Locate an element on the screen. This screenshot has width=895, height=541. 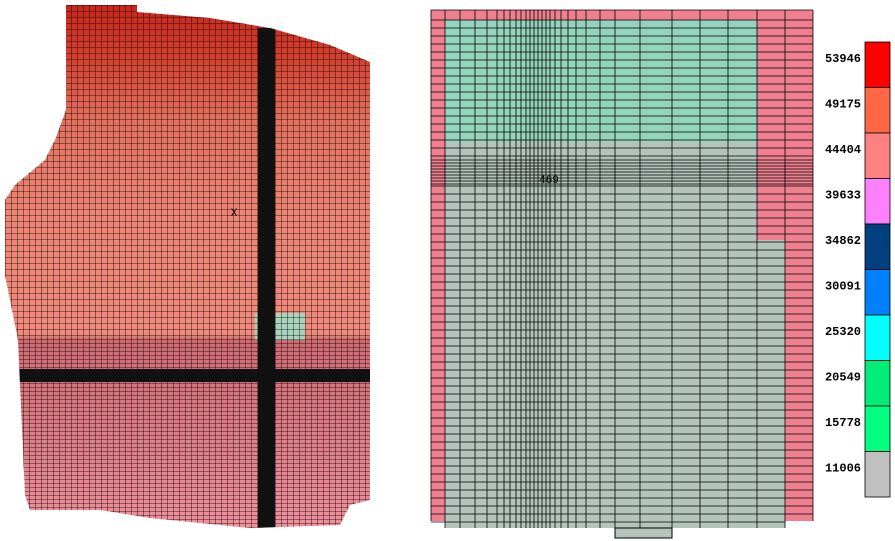
legend-label: 34862 is located at coordinates (843, 241).